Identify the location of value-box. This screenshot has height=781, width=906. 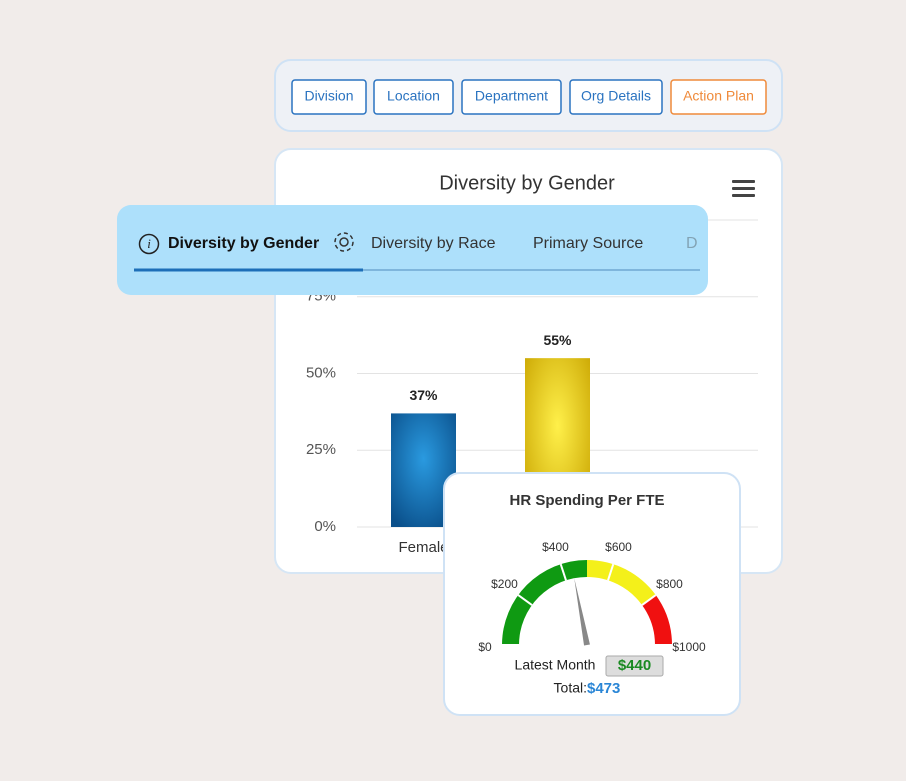
(634, 666).